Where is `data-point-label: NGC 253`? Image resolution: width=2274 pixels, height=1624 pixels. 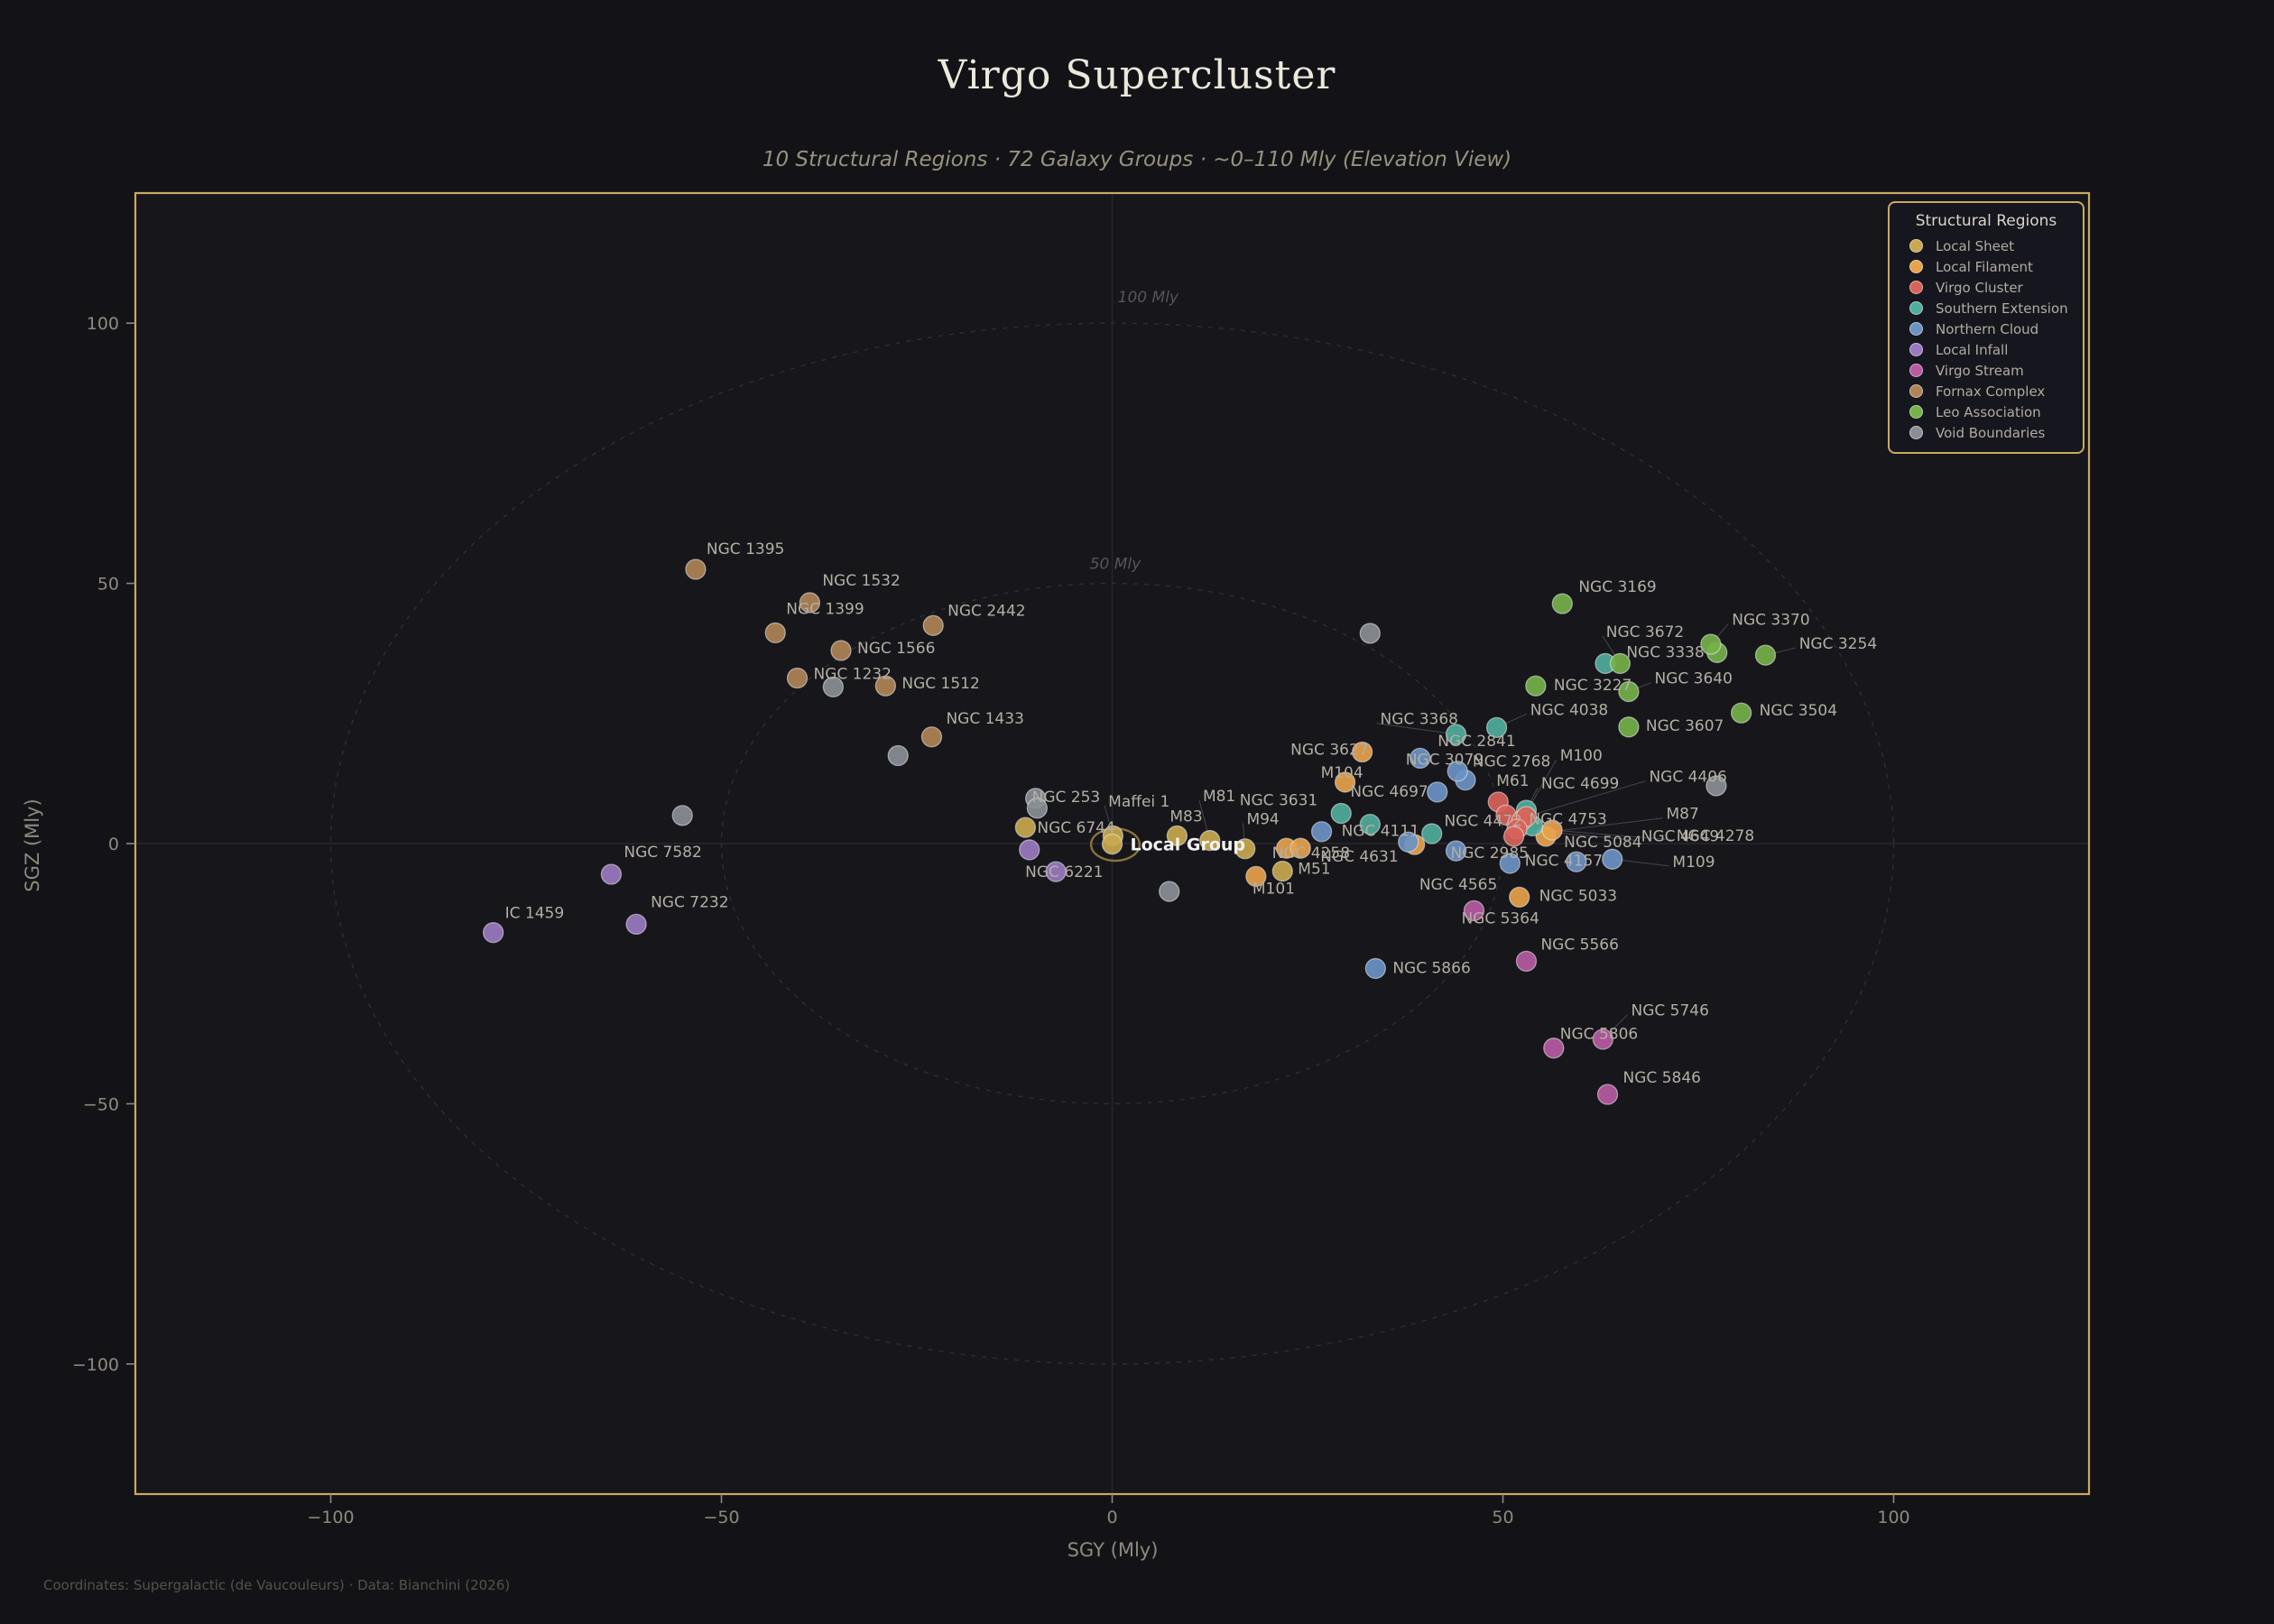
data-point-label: NGC 253 is located at coordinates (1067, 798).